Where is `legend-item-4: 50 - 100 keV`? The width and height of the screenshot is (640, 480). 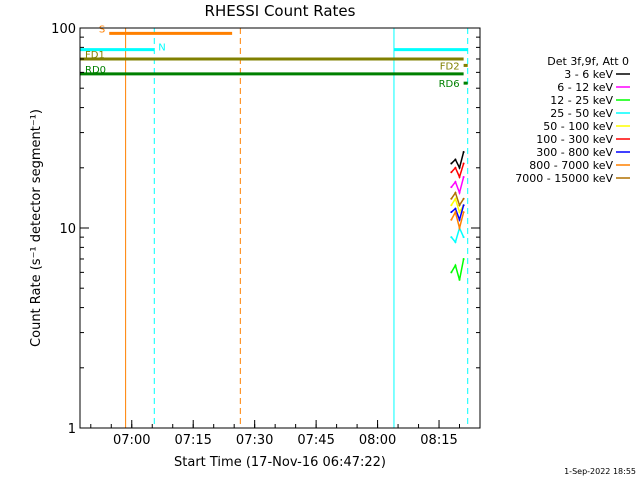
legend-item-4: 50 - 100 keV is located at coordinates (578, 126).